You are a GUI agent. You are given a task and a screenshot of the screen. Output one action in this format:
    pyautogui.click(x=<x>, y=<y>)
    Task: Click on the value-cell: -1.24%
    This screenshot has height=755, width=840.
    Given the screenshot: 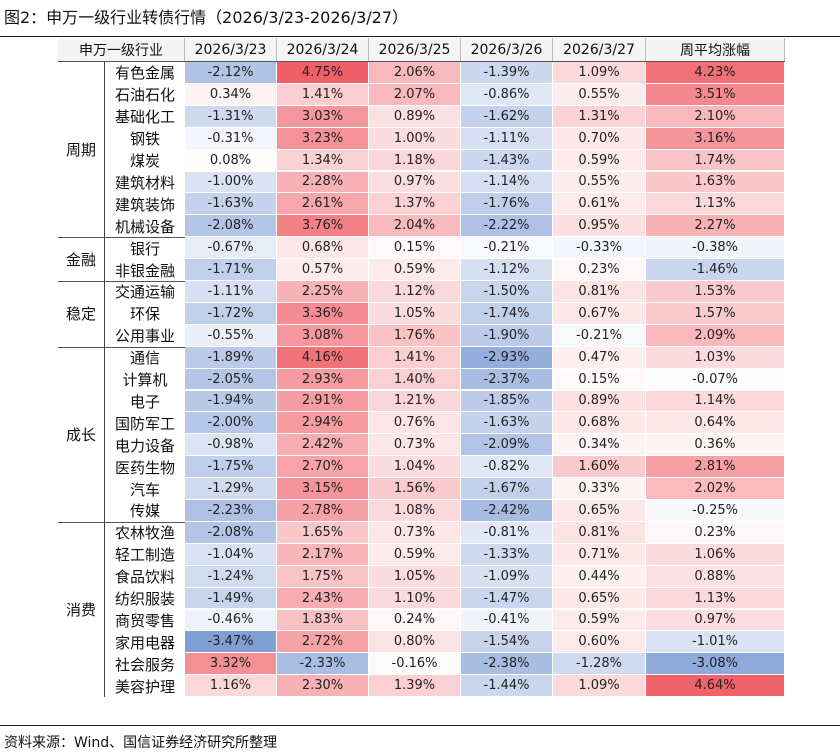 What is the action you would take?
    pyautogui.click(x=231, y=576)
    